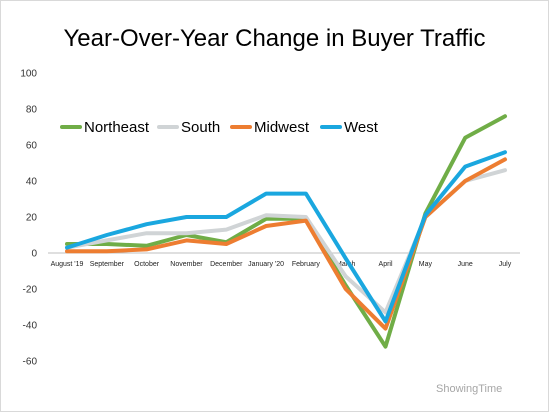 The width and height of the screenshot is (549, 412). I want to click on y-tick-label: 0, so click(34, 254).